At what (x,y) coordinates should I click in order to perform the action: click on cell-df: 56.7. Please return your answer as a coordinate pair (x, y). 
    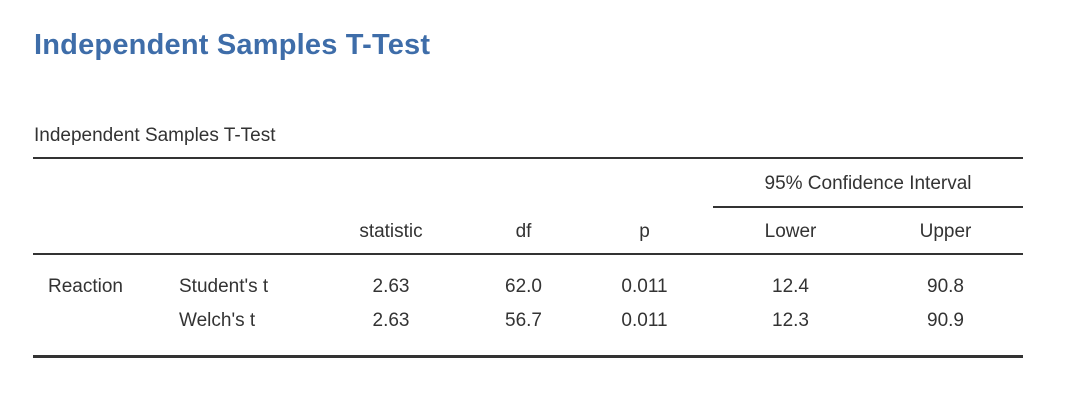
    Looking at the image, I should click on (523, 320).